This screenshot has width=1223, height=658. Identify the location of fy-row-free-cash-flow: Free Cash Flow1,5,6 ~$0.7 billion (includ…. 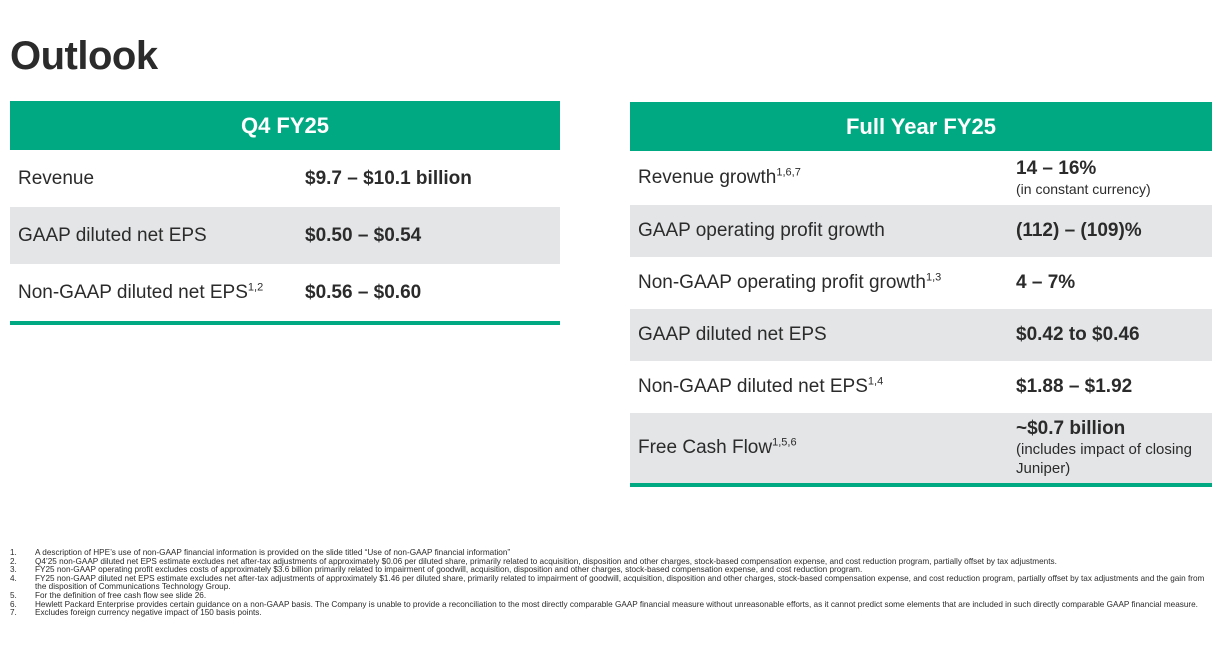
(921, 448).